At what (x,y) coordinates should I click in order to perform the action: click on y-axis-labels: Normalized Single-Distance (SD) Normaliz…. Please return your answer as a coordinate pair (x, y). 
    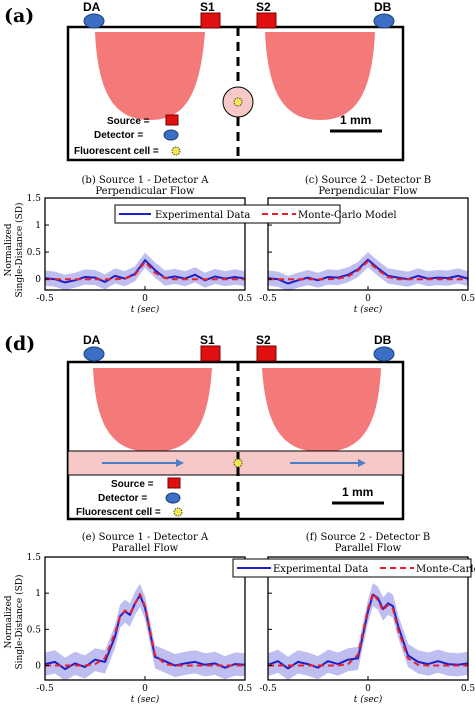
    Looking at the image, I should click on (14, 436).